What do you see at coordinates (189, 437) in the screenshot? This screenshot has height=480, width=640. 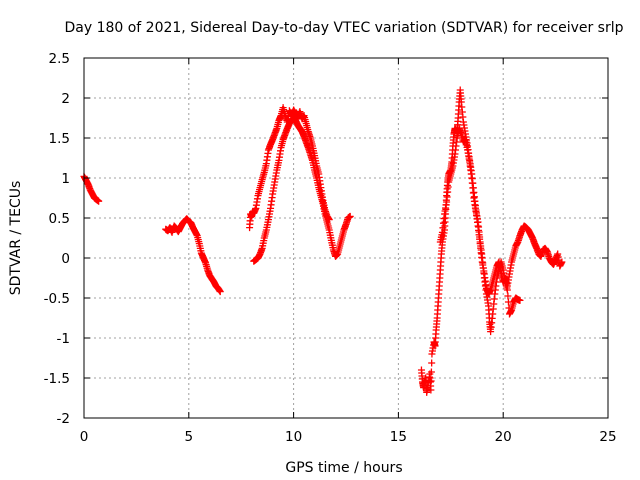 I see `x-tick-label: 5` at bounding box center [189, 437].